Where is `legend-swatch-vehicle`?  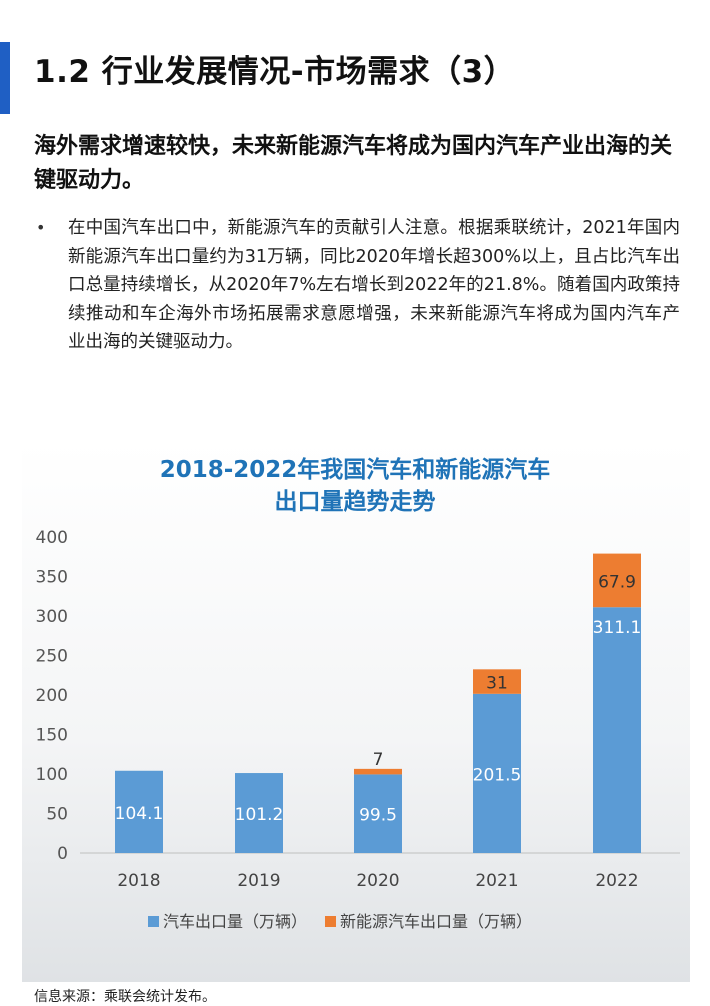 legend-swatch-vehicle is located at coordinates (153, 921).